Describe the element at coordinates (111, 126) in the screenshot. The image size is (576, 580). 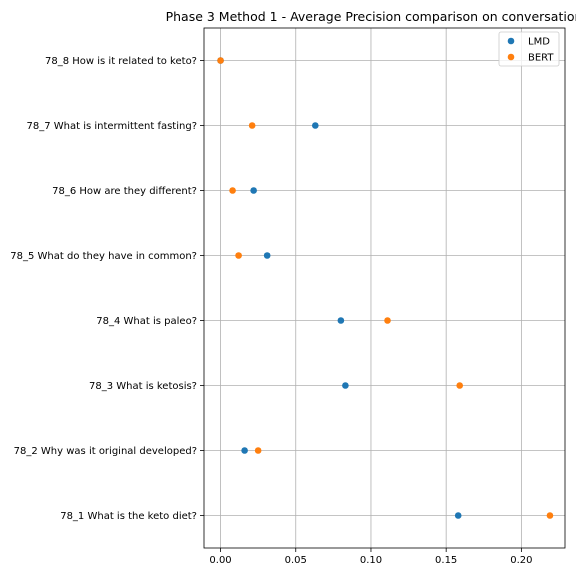
I see `y-tick-label: 78_7 What is intermittent fasting?` at that location.